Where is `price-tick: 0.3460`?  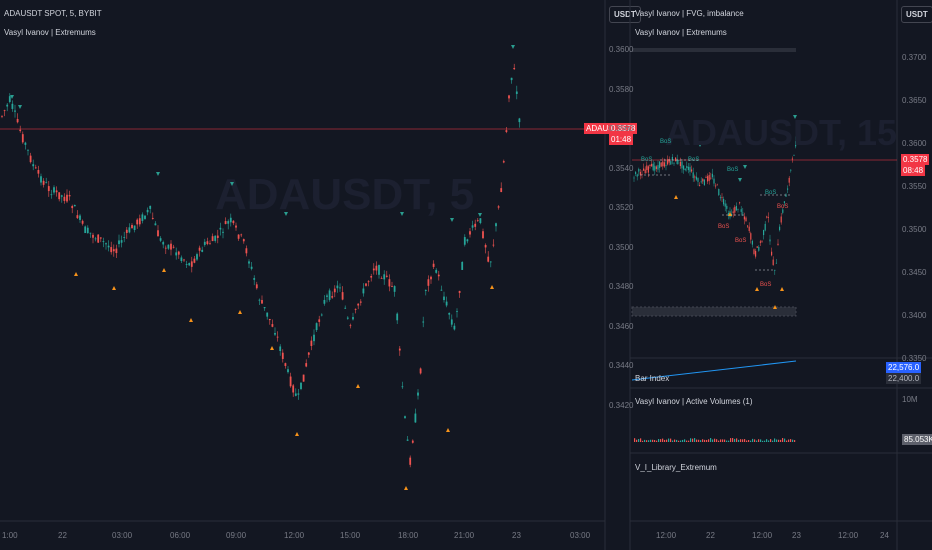 price-tick: 0.3460 is located at coordinates (621, 326).